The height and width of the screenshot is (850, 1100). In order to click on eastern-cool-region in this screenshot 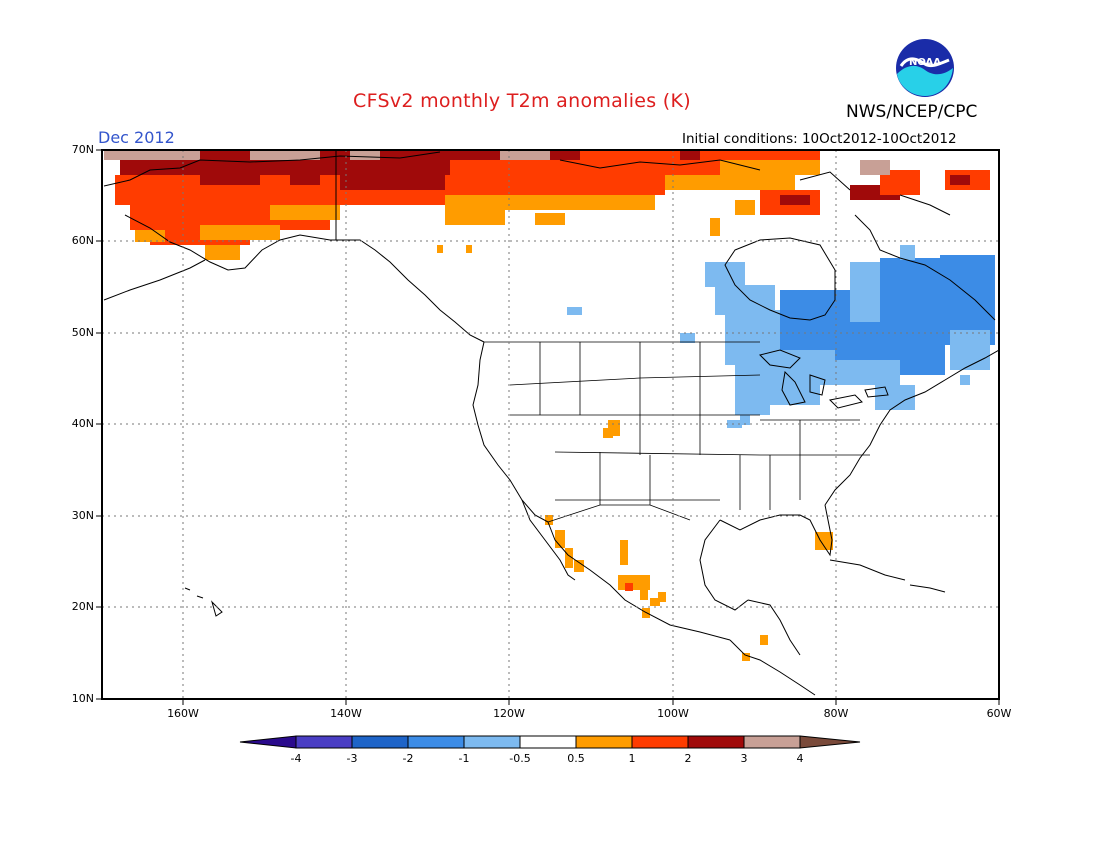, I will do `click(781, 336)`.